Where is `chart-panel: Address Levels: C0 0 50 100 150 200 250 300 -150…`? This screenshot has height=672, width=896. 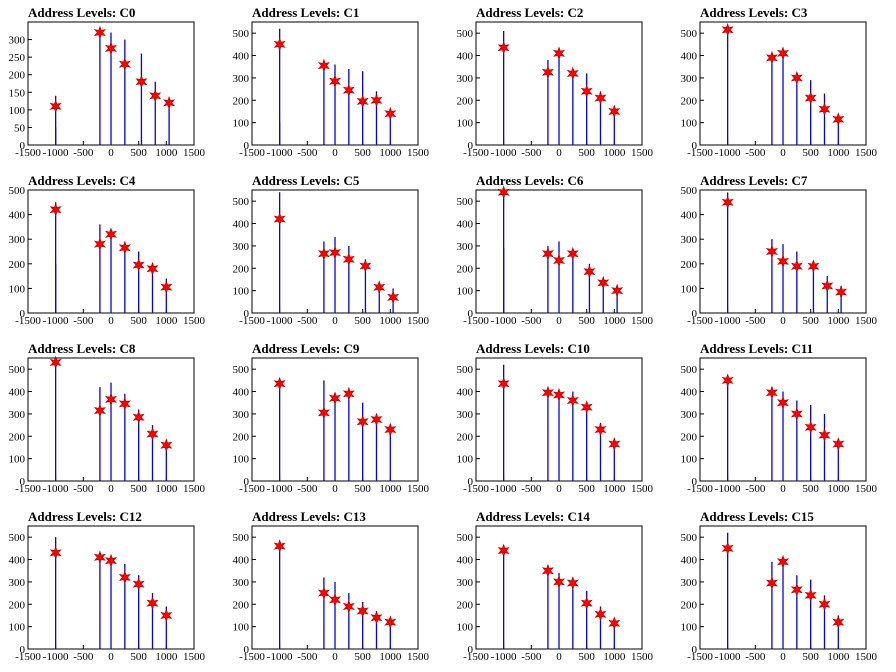 chart-panel: Address Levels: C0 0 50 100 150 200 250 300 -150… is located at coordinates (112, 84).